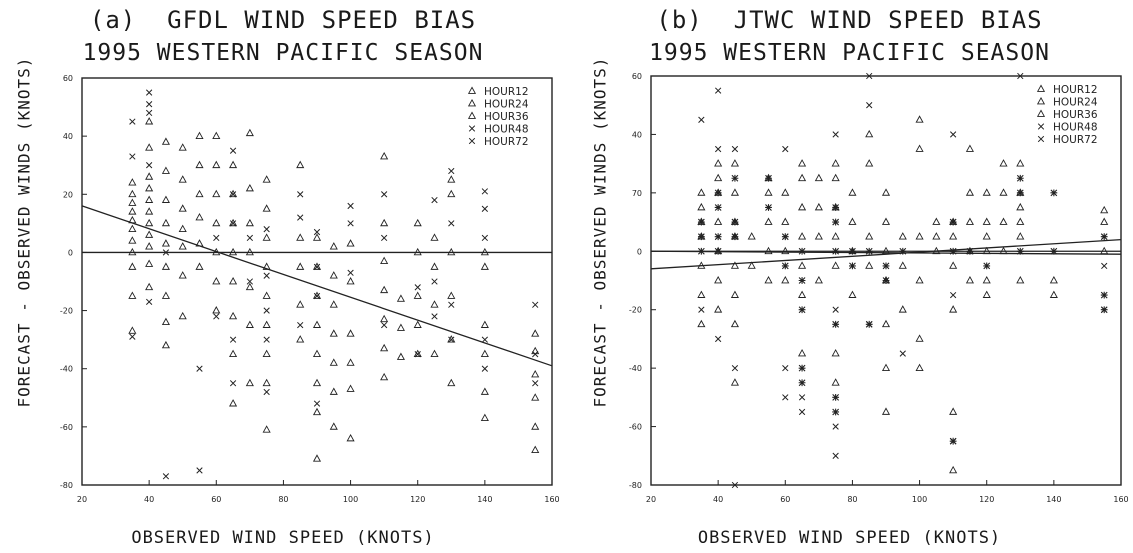 The width and height of the screenshot is (1133, 553). What do you see at coordinates (635, 485) in the screenshot?
I see `y-tick-label: -80` at bounding box center [635, 485].